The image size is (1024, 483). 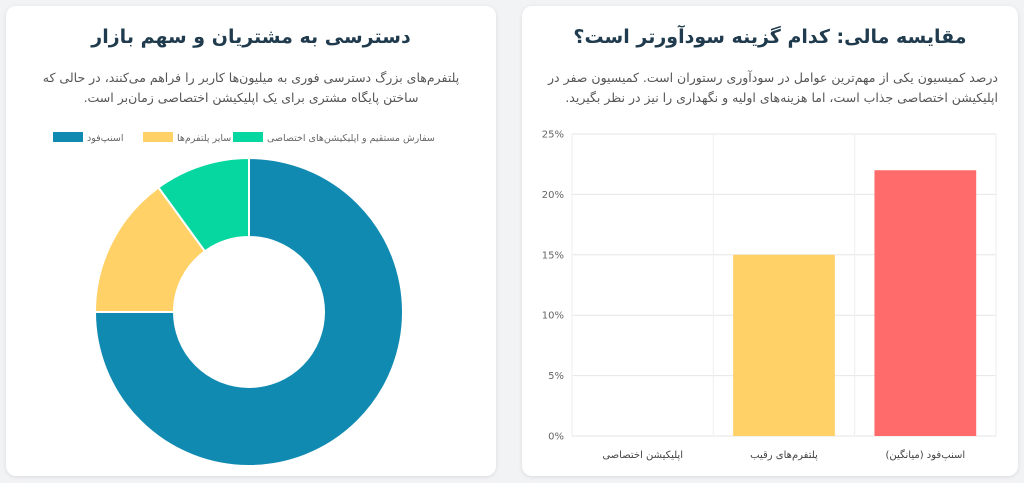 What do you see at coordinates (553, 195) in the screenshot?
I see `y-tick-label: 20%` at bounding box center [553, 195].